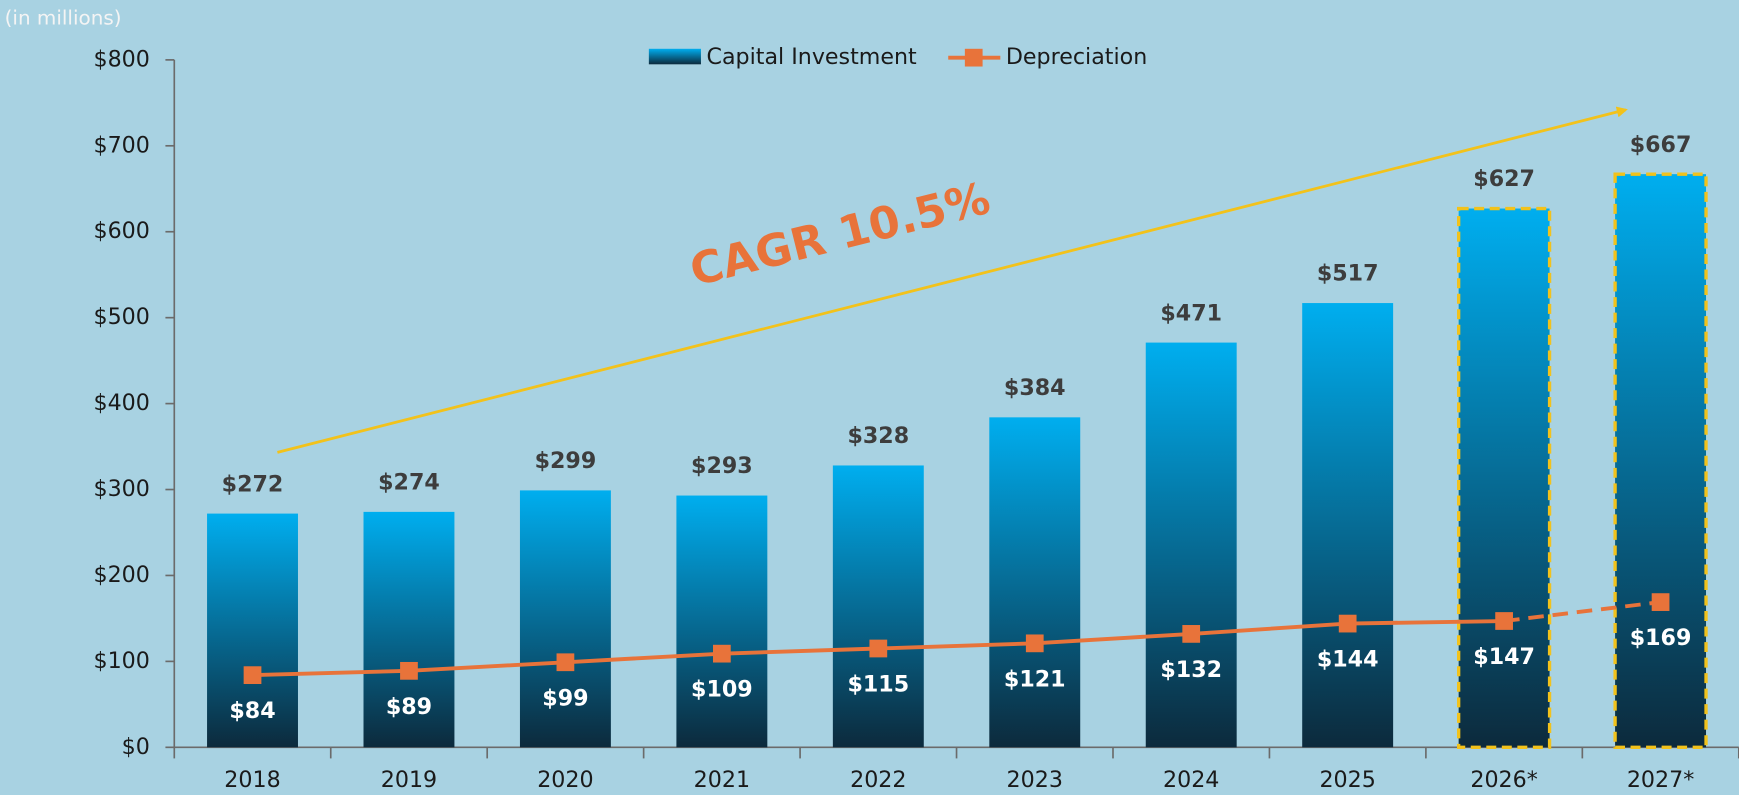 The width and height of the screenshot is (1739, 795). What do you see at coordinates (565, 780) in the screenshot?
I see `x-tick-label: 2020` at bounding box center [565, 780].